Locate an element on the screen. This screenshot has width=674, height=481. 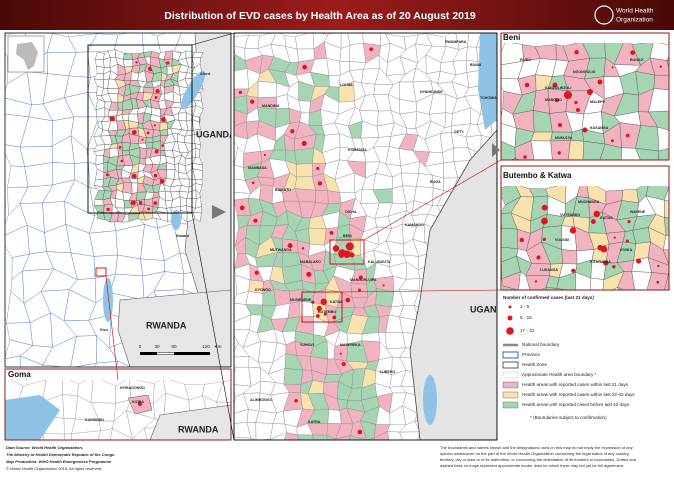
map-label: MANDIMA is located at coordinates (271, 106).